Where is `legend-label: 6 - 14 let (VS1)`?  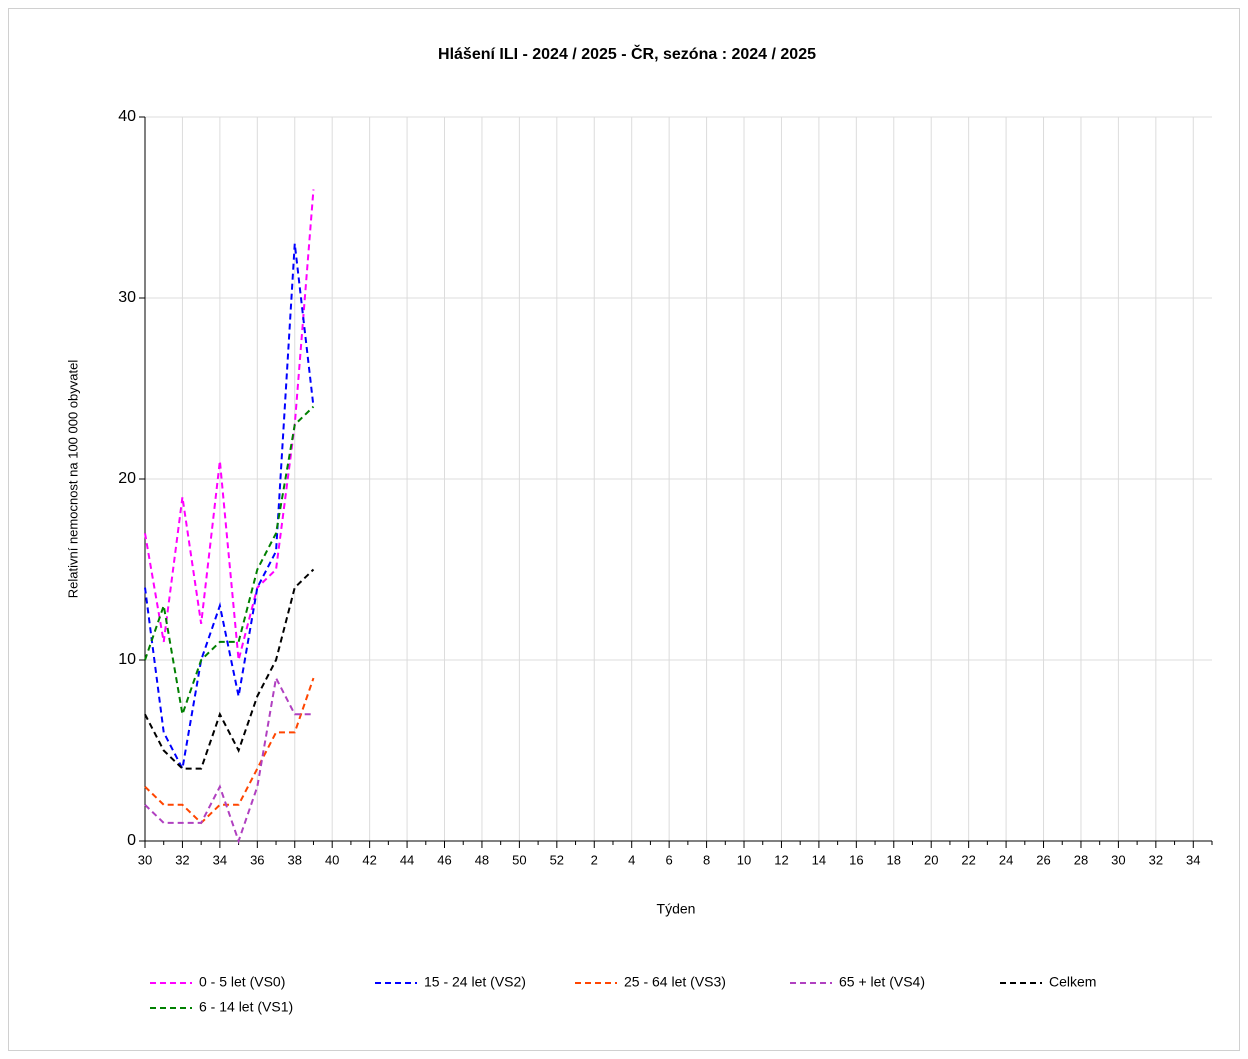 legend-label: 6 - 14 let (VS1) is located at coordinates (246, 1007).